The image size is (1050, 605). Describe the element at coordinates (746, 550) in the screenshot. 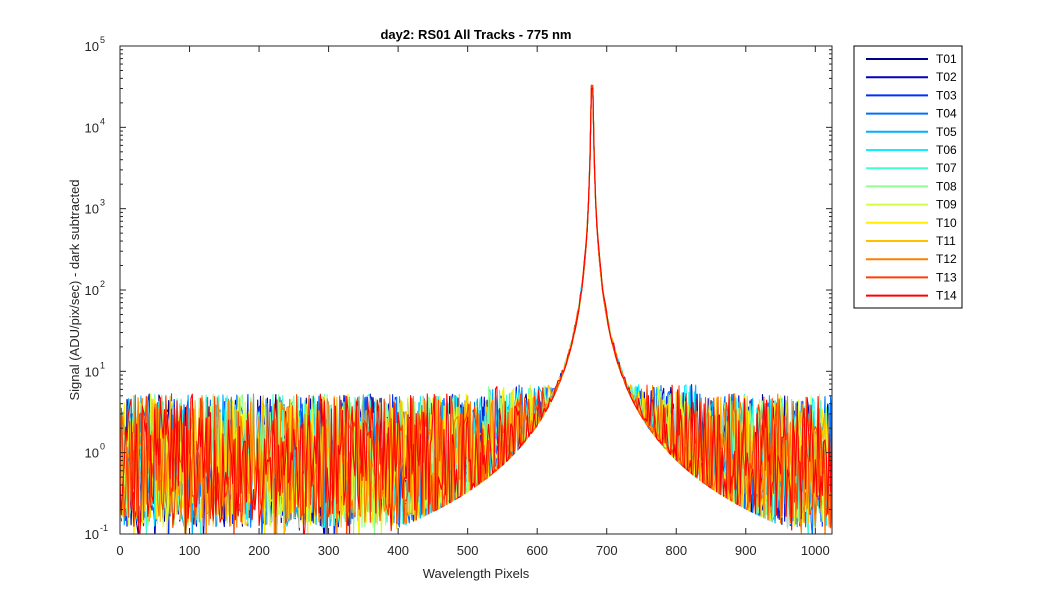

I see `x-tick-label: 900` at that location.